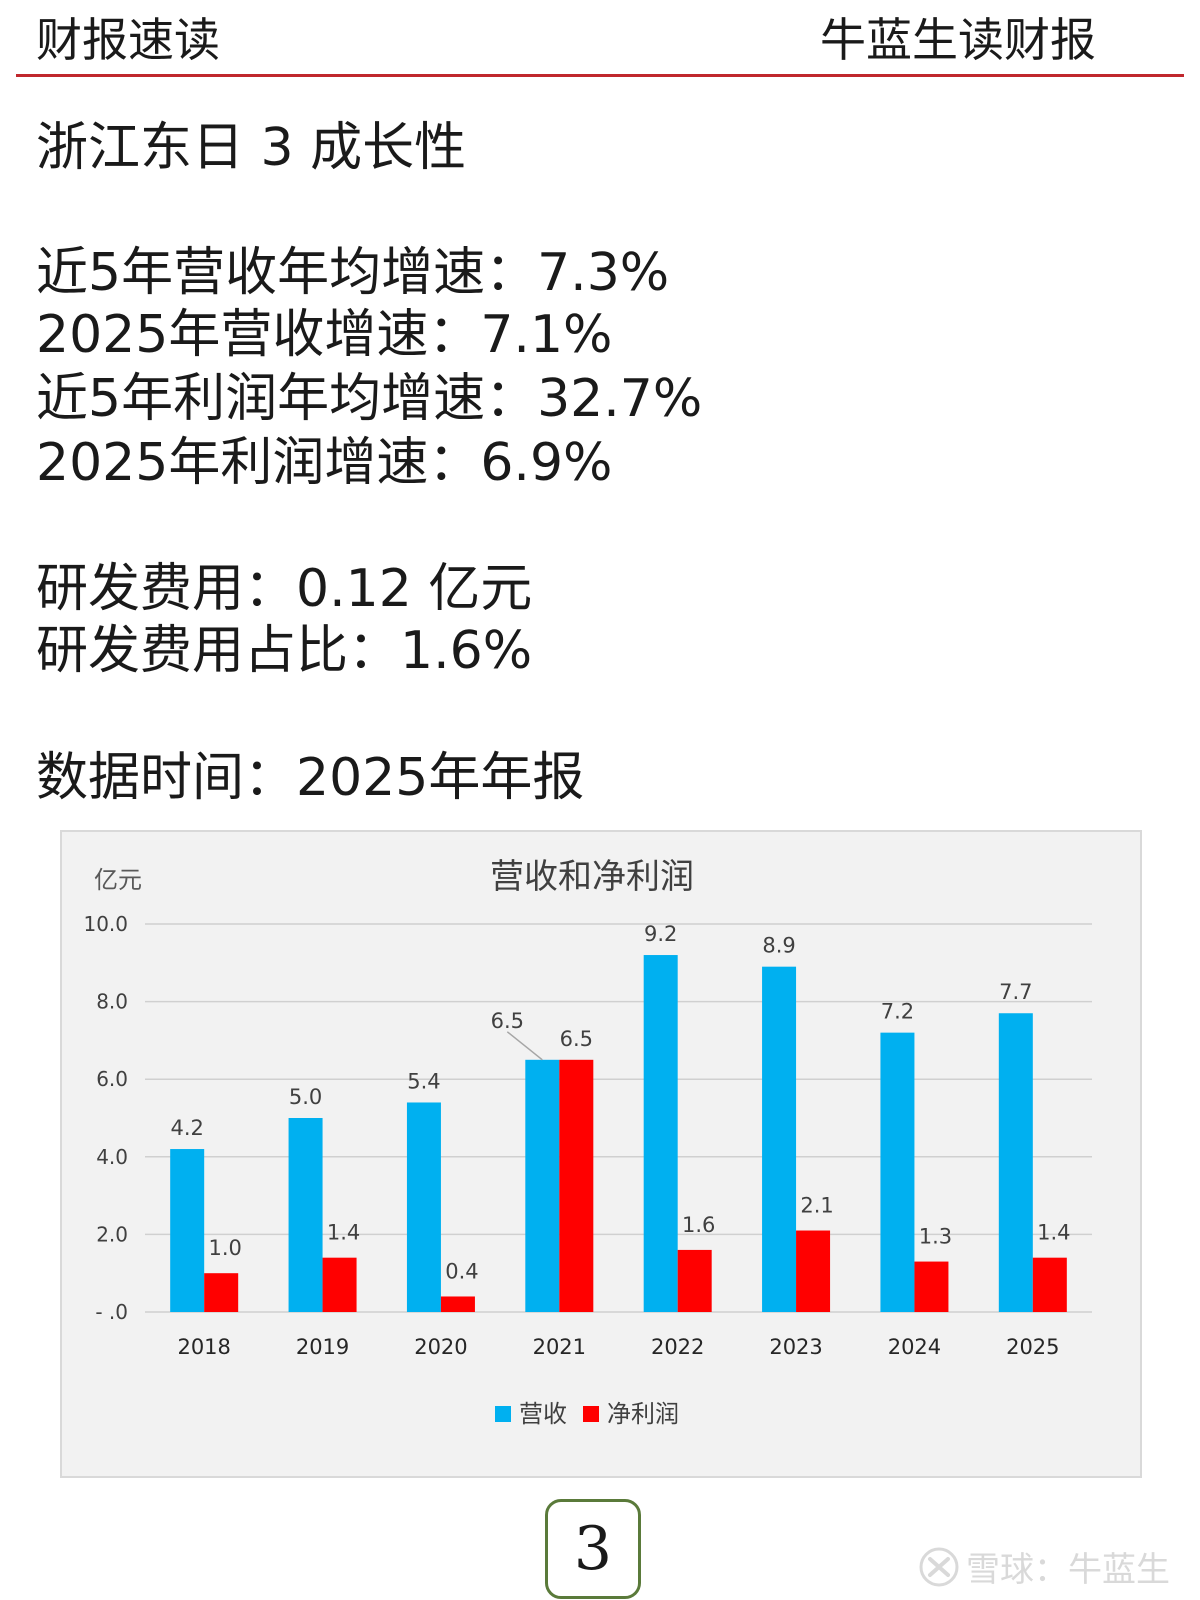 The image size is (1200, 1600). What do you see at coordinates (128, 40) in the screenshot?
I see `header-left-title: 财报速读` at bounding box center [128, 40].